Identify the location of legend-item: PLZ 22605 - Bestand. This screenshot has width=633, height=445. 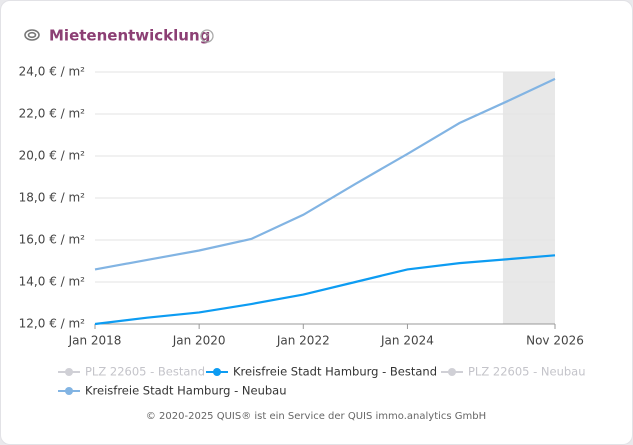
(131, 372).